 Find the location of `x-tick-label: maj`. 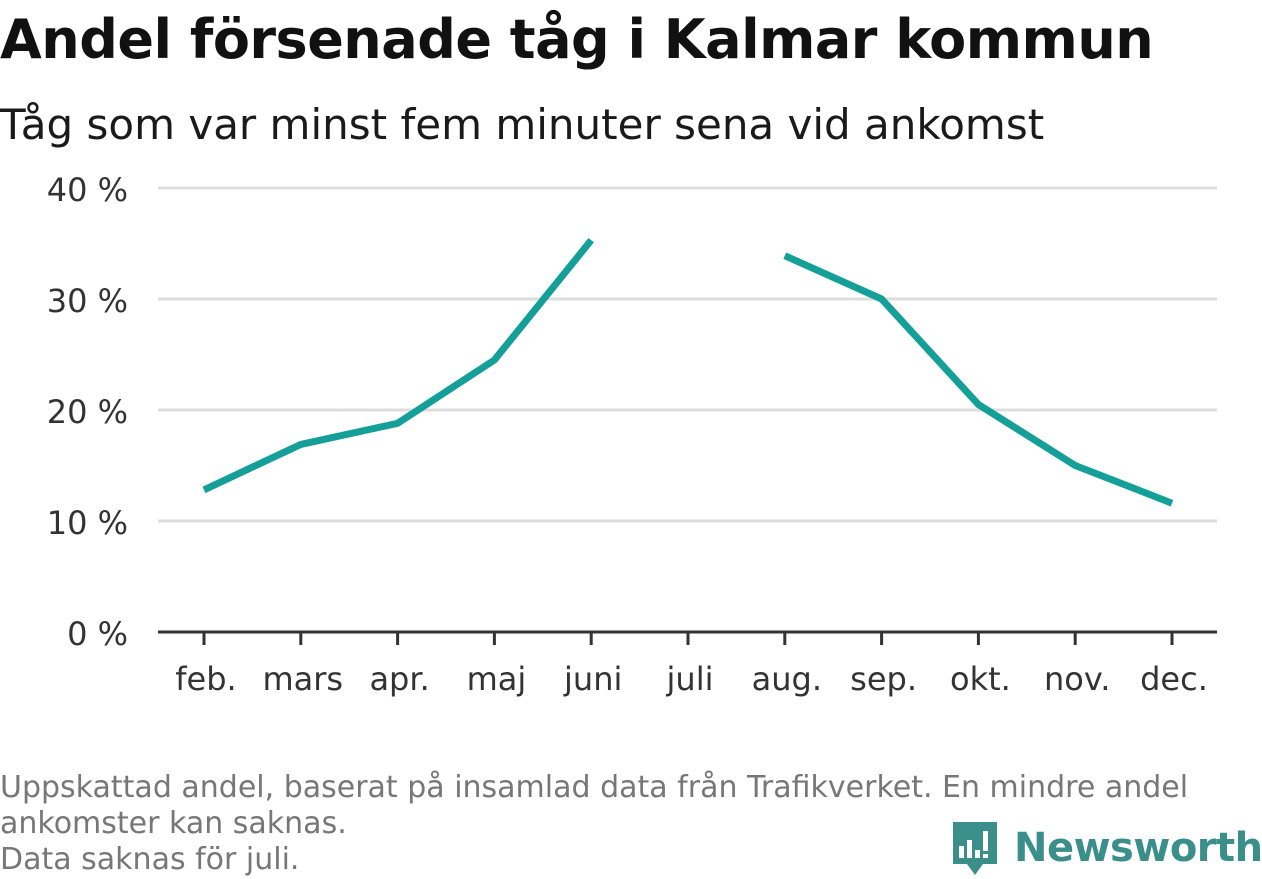

x-tick-label: maj is located at coordinates (497, 679).